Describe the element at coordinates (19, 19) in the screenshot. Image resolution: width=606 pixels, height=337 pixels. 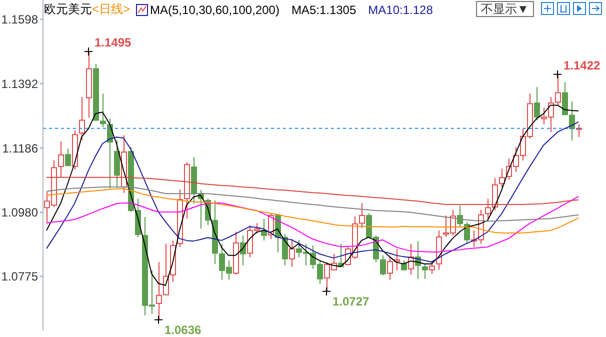
I see `y-tick-label: 1.1598` at that location.